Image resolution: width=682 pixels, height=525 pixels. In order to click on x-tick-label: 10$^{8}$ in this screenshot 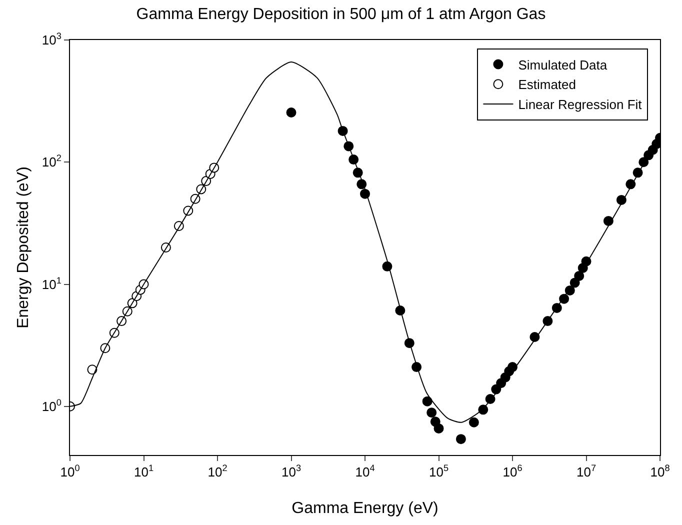, I will do `click(660, 471)`.